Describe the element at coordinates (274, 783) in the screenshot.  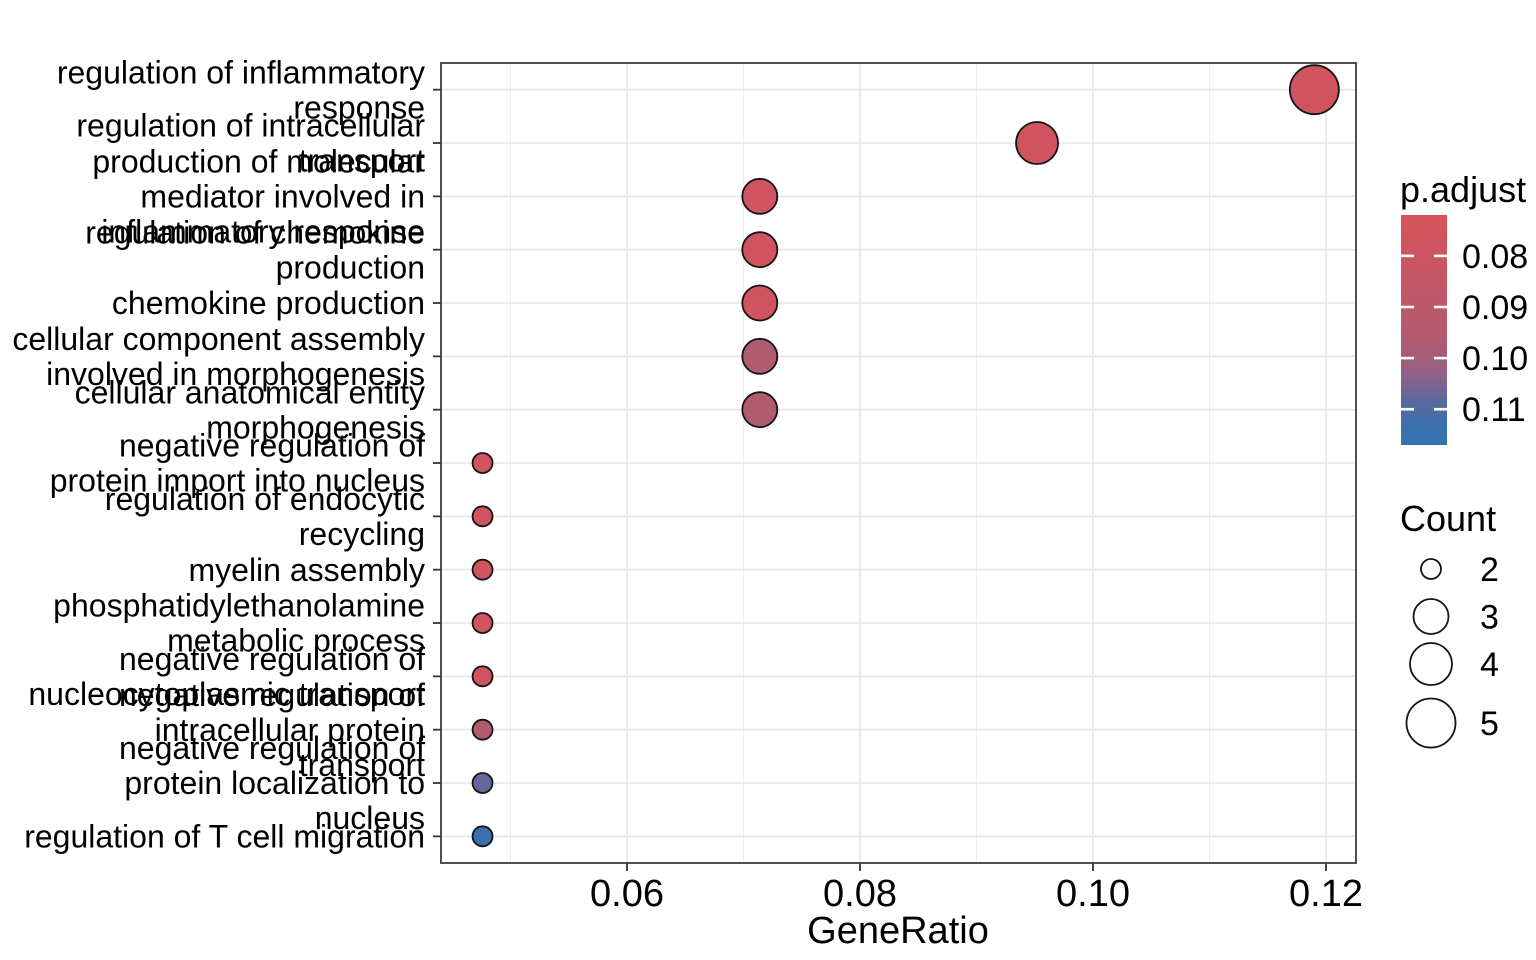
I see `y-axis-category-label: protein localization to` at that location.